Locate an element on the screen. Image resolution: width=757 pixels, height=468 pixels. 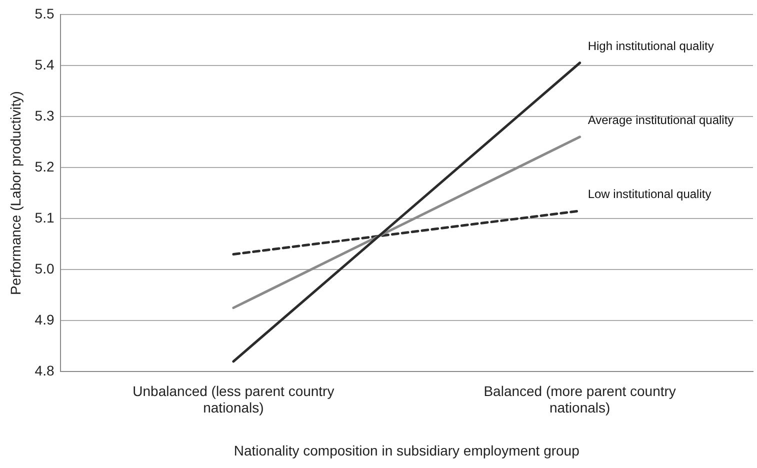
y-axis-title: Performance (Labor productivity) is located at coordinates (15, 193).